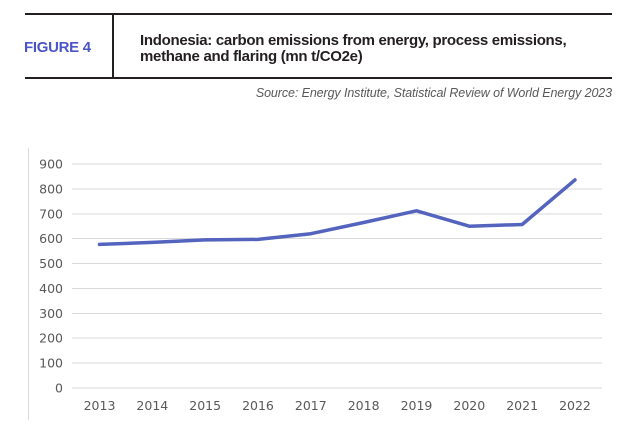  I want to click on header-bottom-rule, so click(318, 78).